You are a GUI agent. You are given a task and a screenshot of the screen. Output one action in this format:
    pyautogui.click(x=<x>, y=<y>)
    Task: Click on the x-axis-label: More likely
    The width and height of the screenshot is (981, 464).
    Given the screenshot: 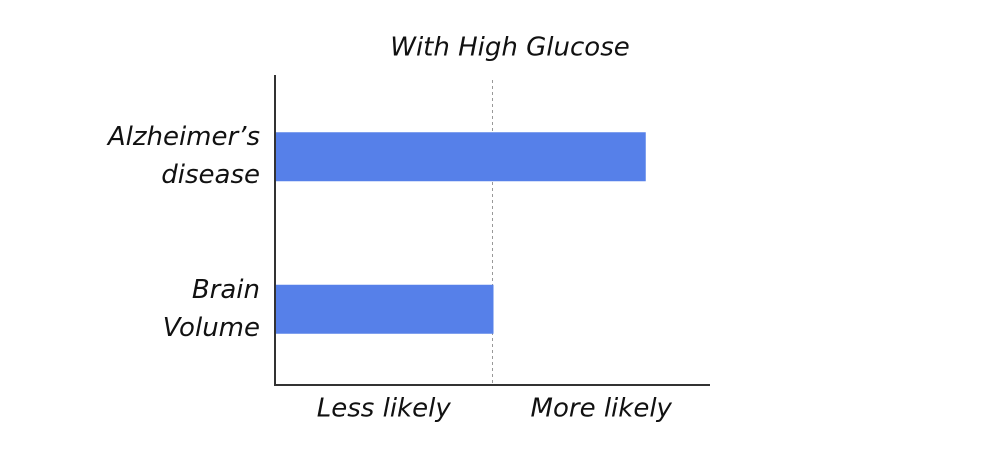 What is the action you would take?
    pyautogui.click(x=602, y=409)
    